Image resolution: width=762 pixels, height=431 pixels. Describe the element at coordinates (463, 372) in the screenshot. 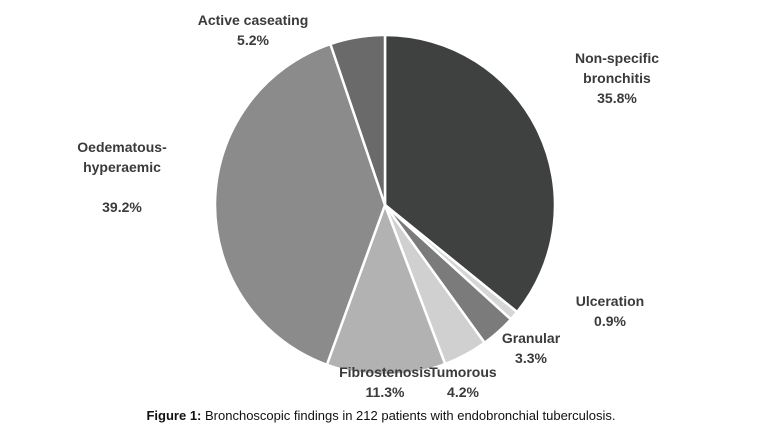

I see `category-label: Tumorous` at that location.